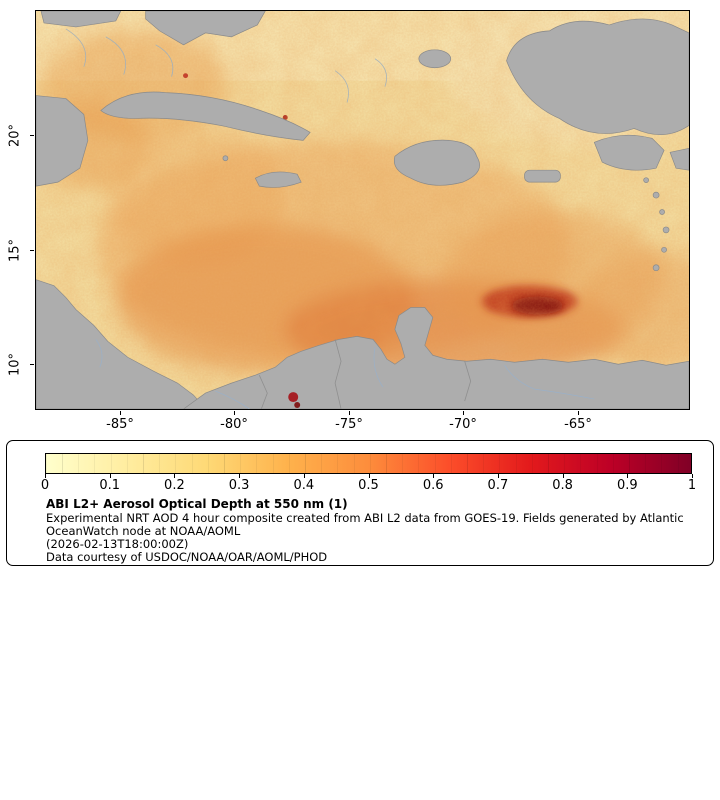 This screenshot has width=720, height=800. I want to click on colorbar-tick-label: 0.1, so click(110, 485).